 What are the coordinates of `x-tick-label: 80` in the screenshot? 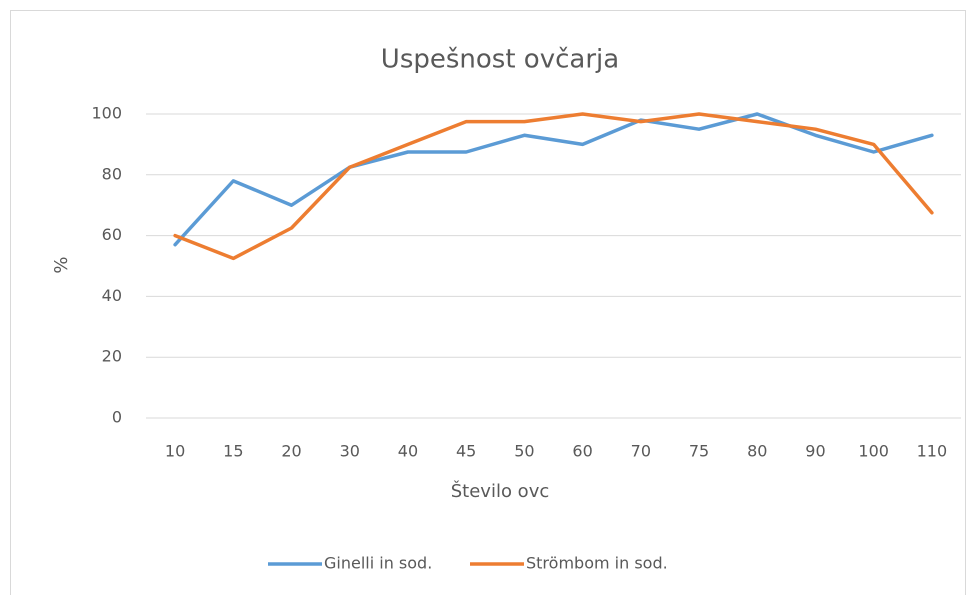 It's located at (757, 451).